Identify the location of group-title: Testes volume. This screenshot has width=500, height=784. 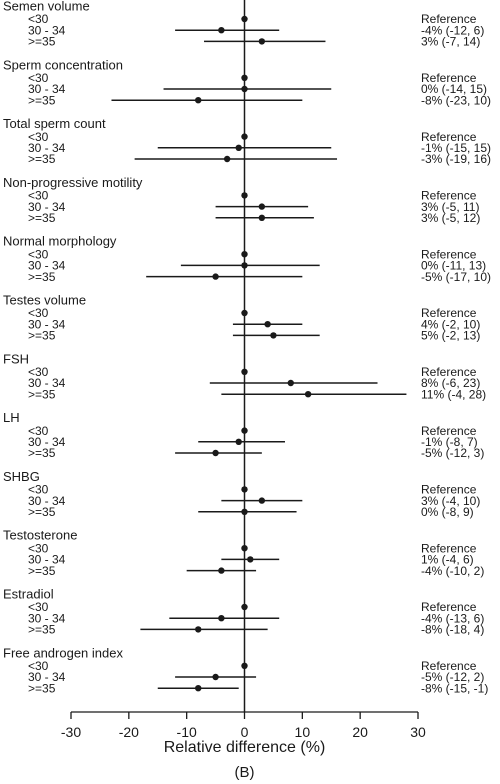
(44, 300).